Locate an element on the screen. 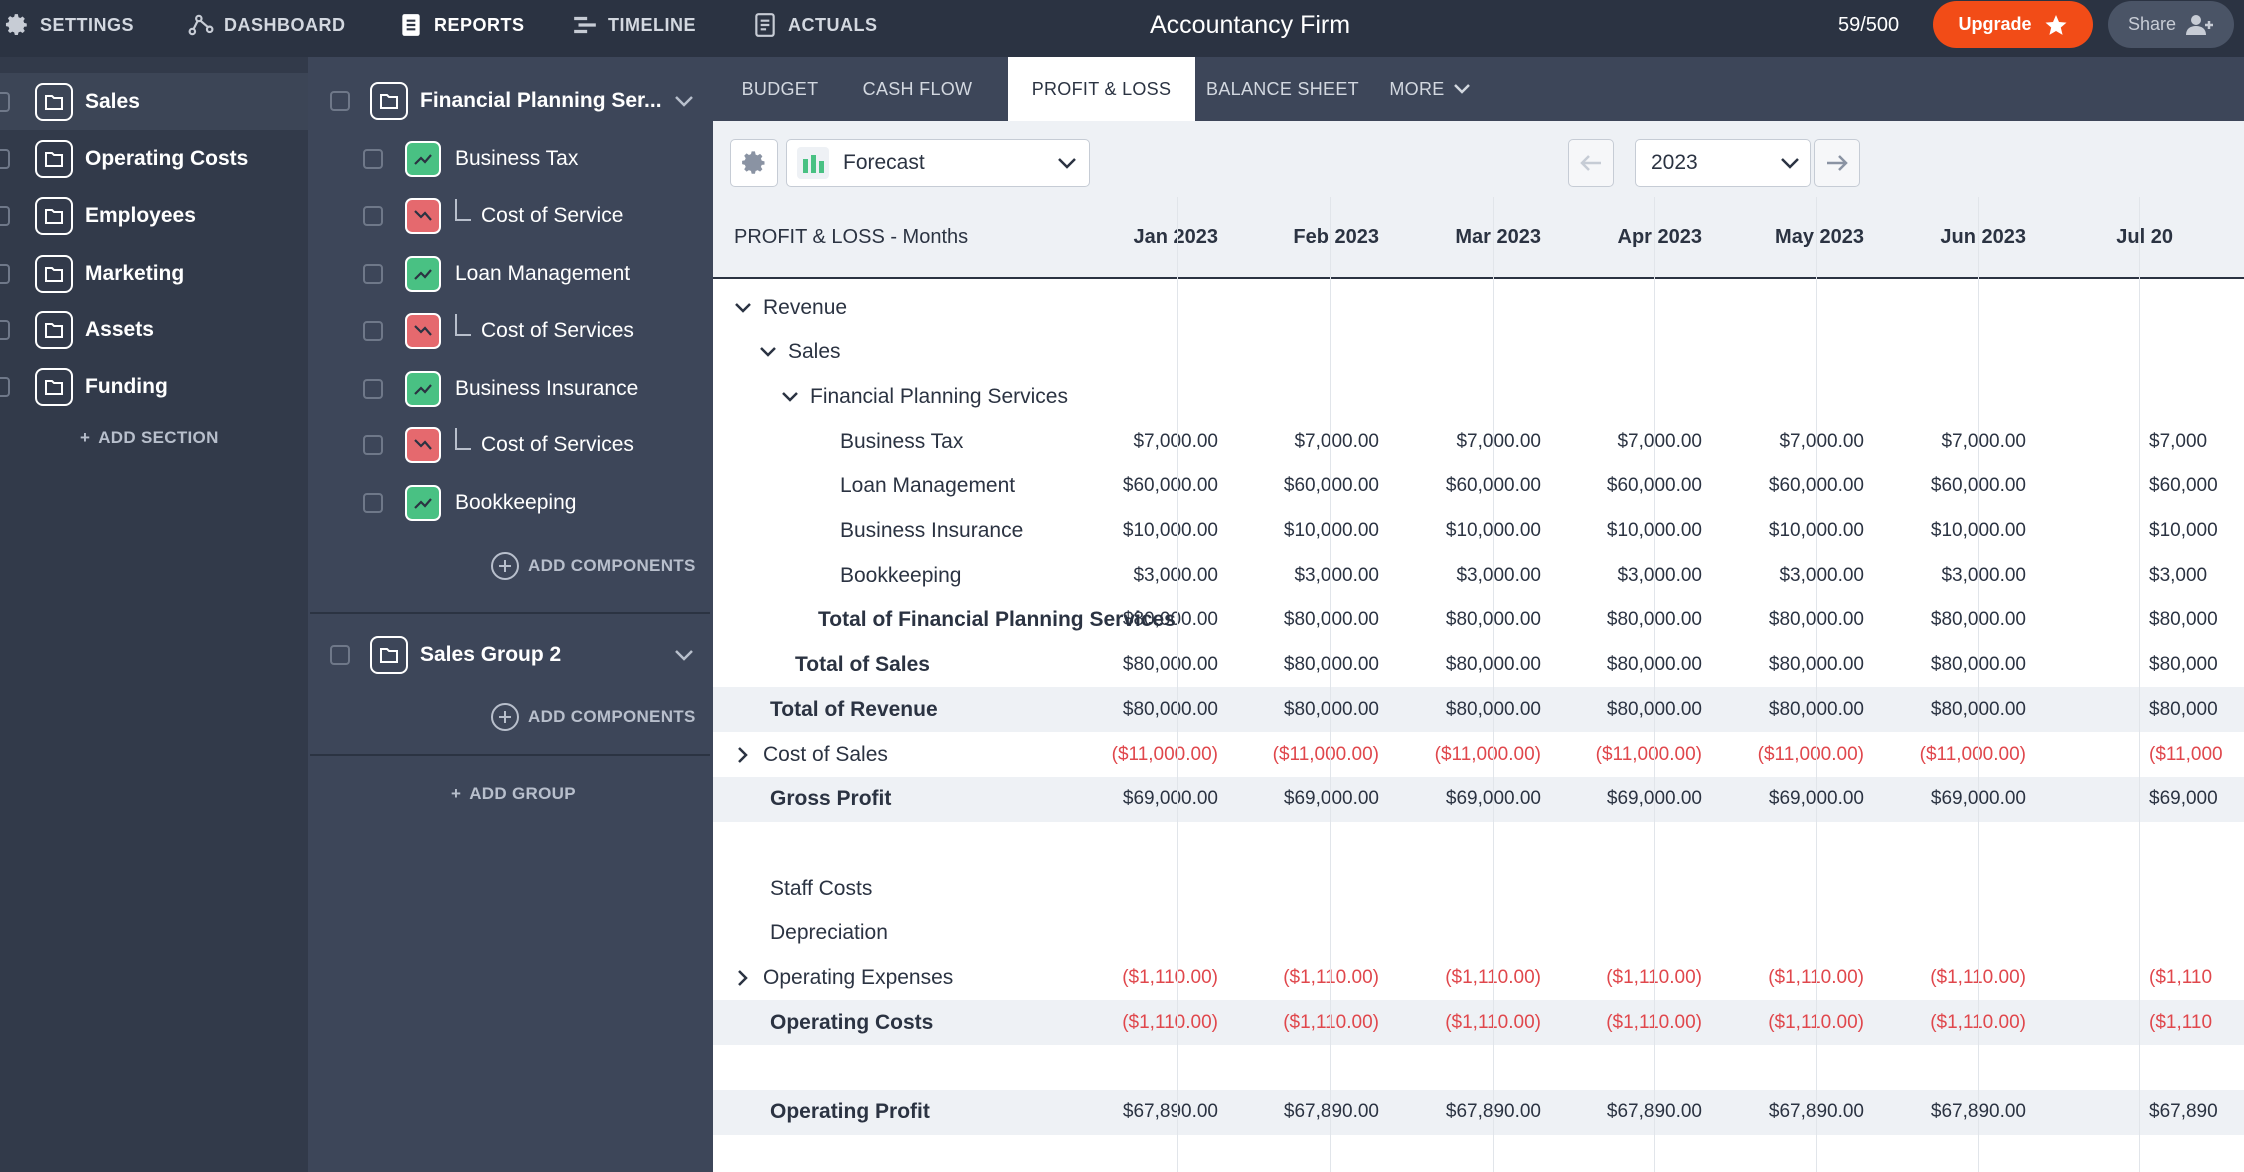  table-header-label: PROFIT & LOSS - Months is located at coordinates (851, 236).